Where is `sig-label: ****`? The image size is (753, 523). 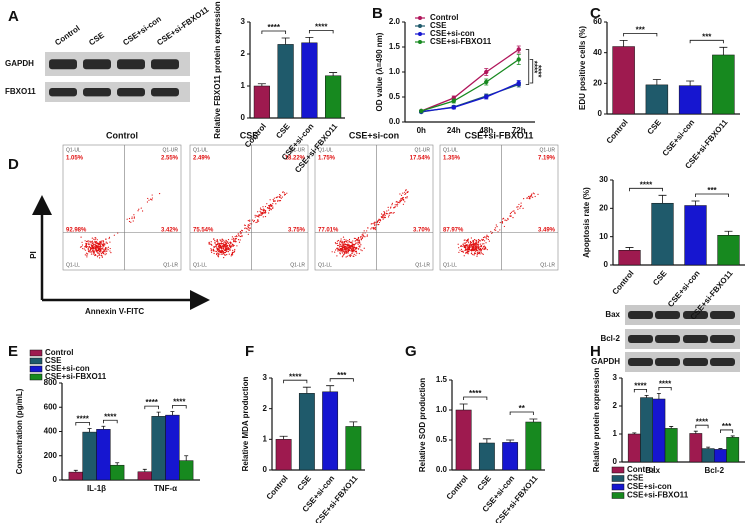
sig-label: **** is located at coordinates (534, 67).